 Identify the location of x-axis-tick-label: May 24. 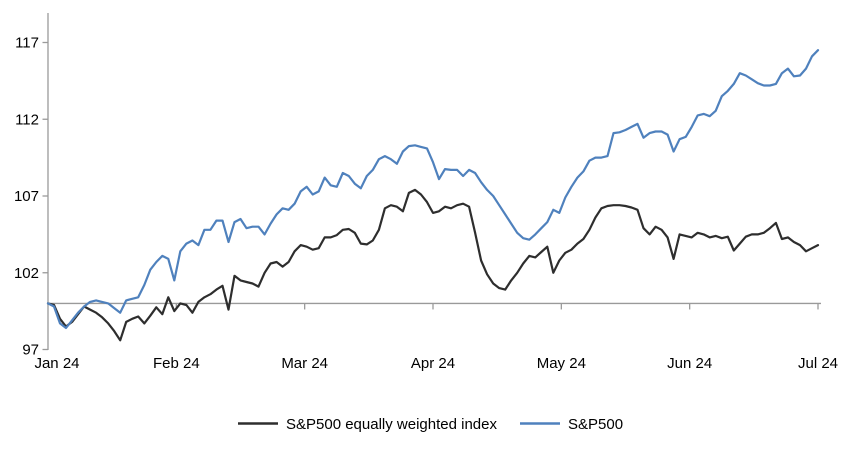
(561, 363).